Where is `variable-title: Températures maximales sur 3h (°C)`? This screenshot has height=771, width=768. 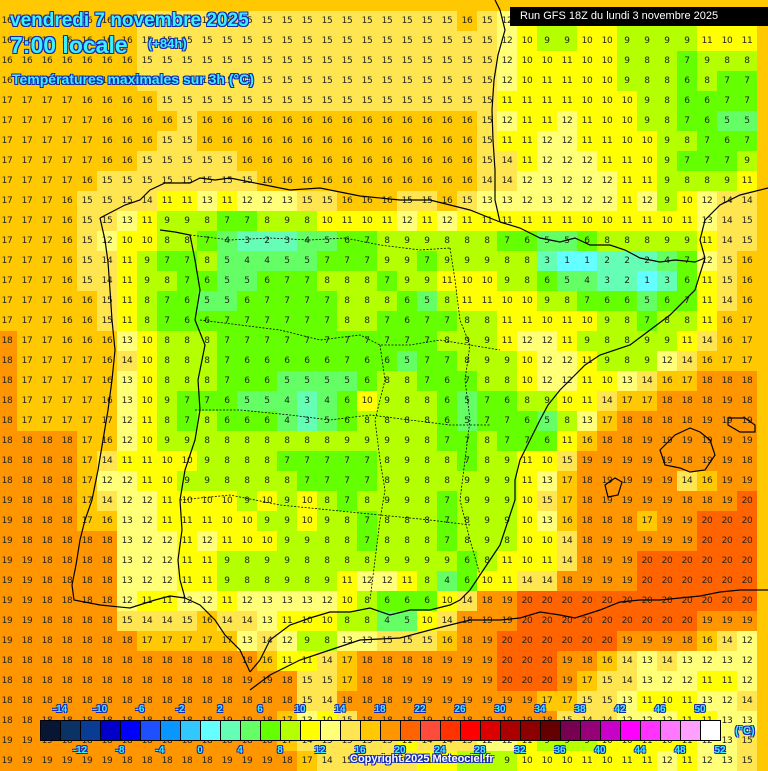 variable-title: Températures maximales sur 3h (°C) is located at coordinates (132, 78).